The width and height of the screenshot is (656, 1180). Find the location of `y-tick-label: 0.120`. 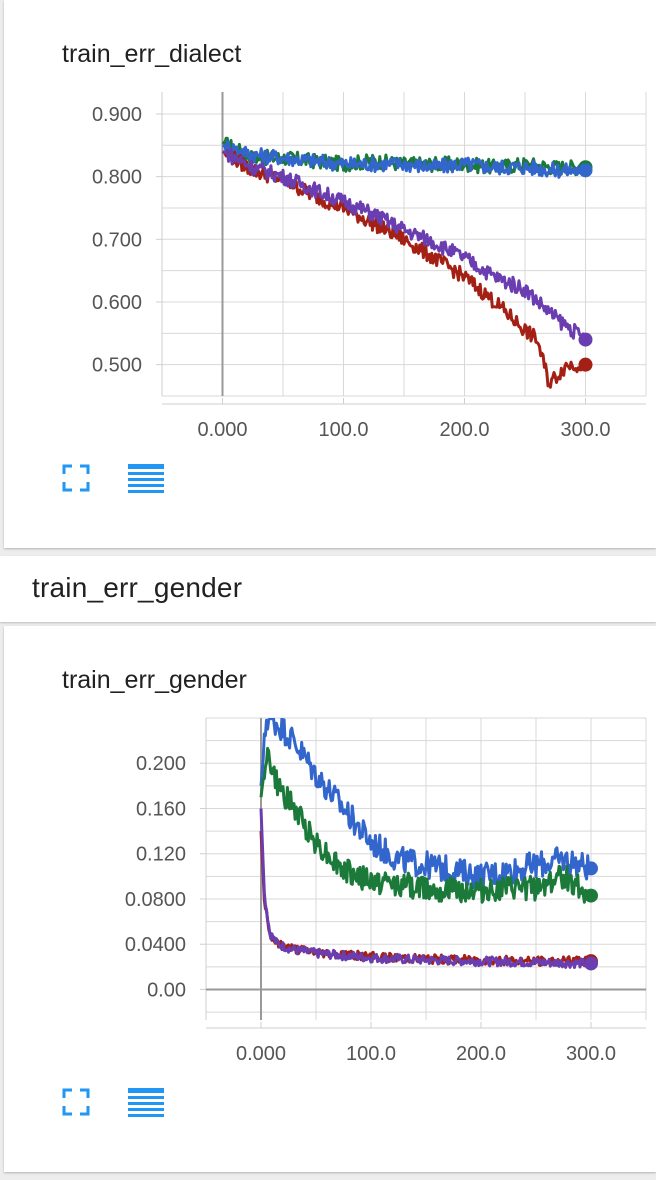

y-tick-label: 0.120 is located at coordinates (161, 855).